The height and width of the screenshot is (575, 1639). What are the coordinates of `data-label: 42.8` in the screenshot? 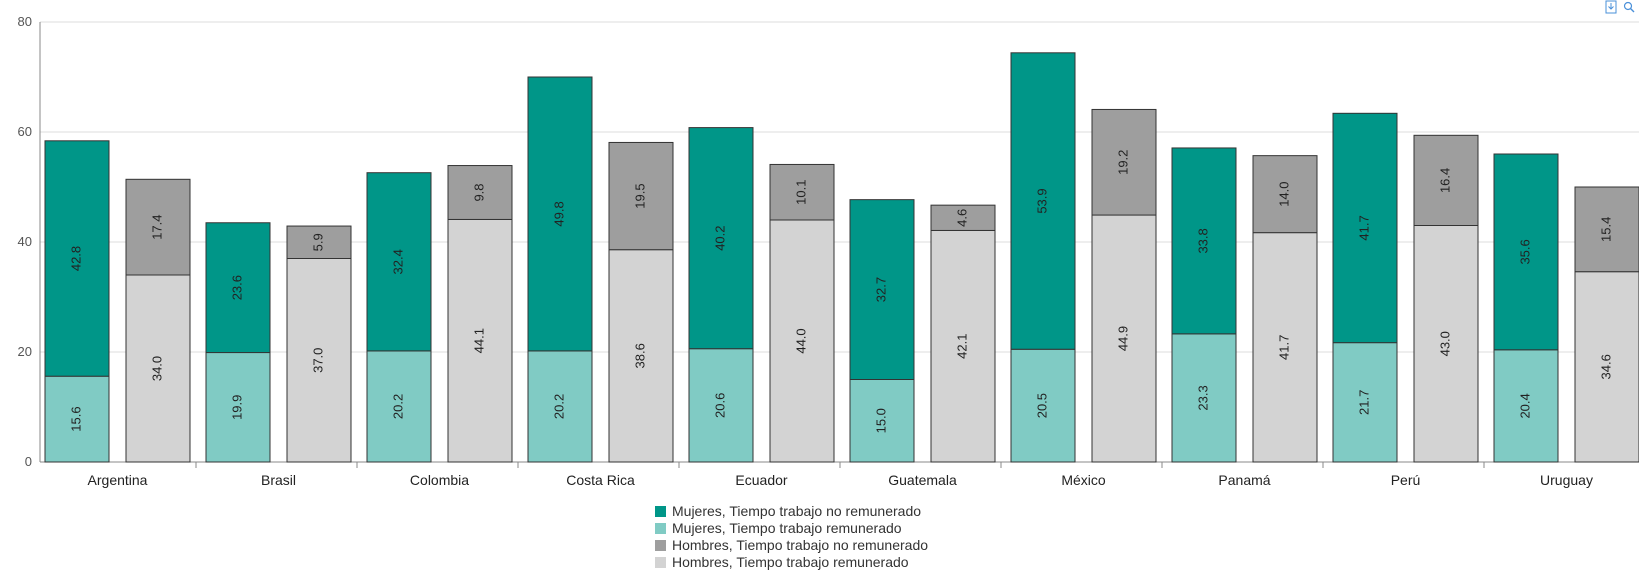 It's located at (75, 258).